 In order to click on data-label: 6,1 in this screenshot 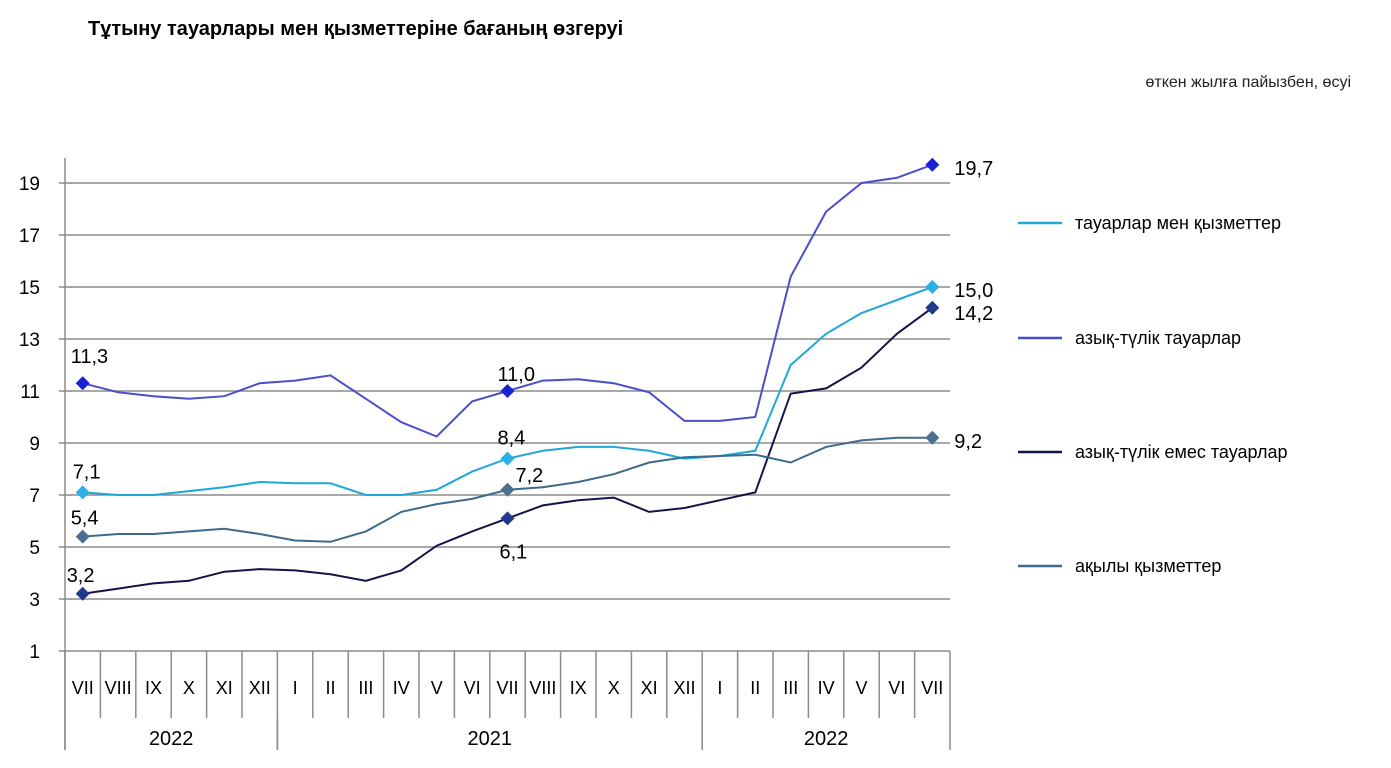, I will do `click(514, 552)`.